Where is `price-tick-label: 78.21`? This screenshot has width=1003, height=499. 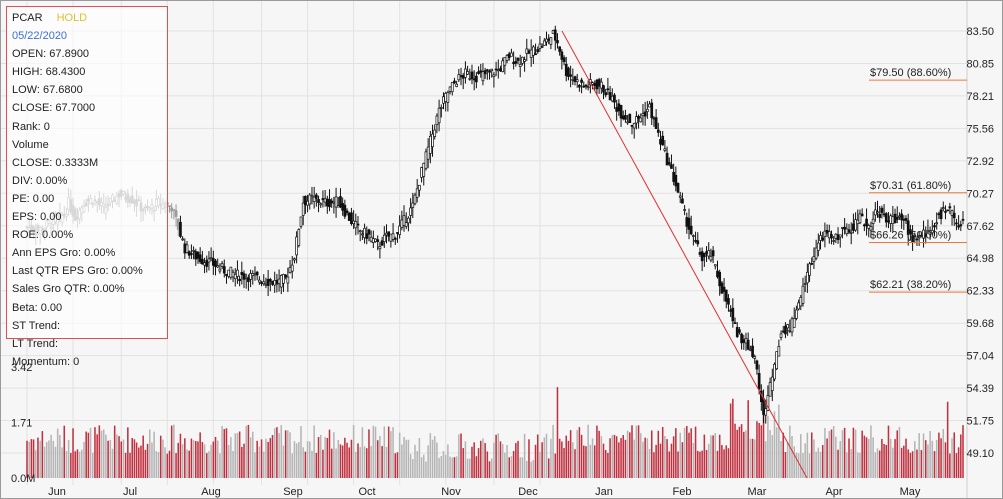 price-tick-label: 78.21 is located at coordinates (980, 97).